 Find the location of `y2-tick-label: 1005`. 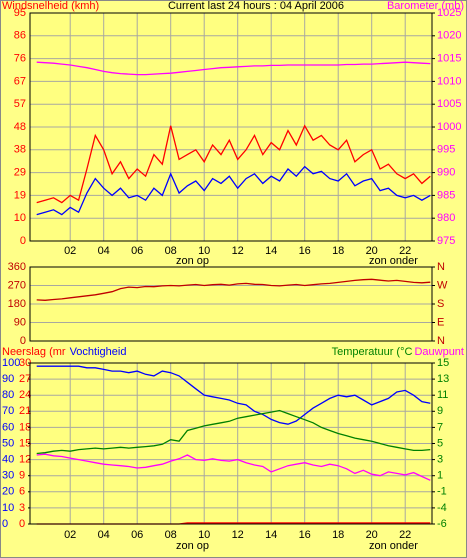

y2-tick-label: 1005 is located at coordinates (449, 104).